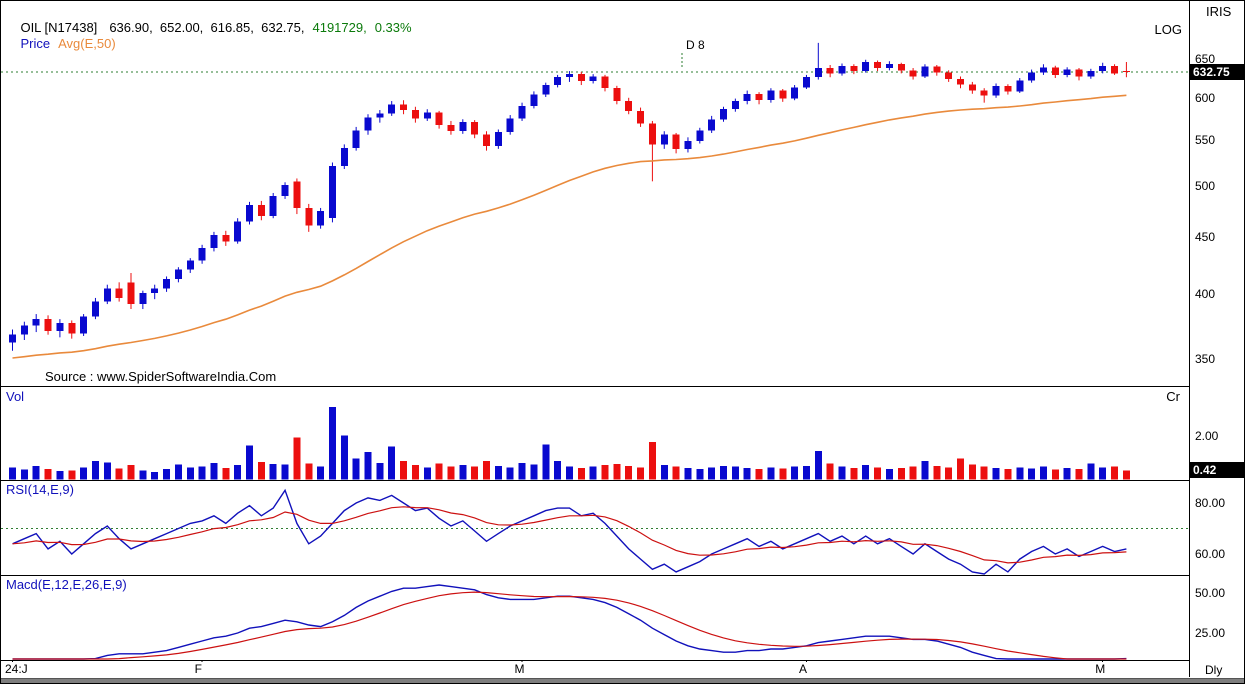  What do you see at coordinates (1210, 633) in the screenshot?
I see `macd-tick-label: 25.00` at bounding box center [1210, 633].